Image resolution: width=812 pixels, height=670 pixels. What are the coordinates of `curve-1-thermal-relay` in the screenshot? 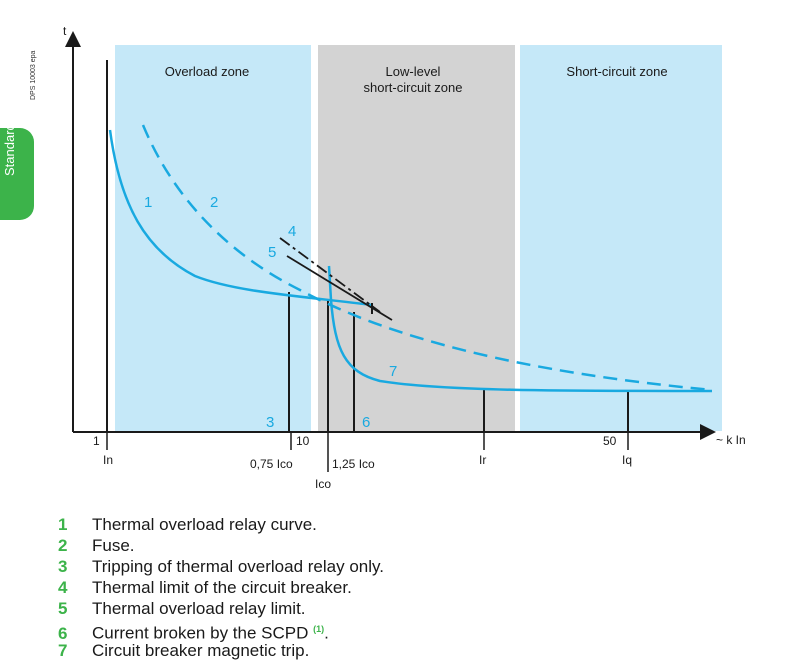 It's located at (240, 218).